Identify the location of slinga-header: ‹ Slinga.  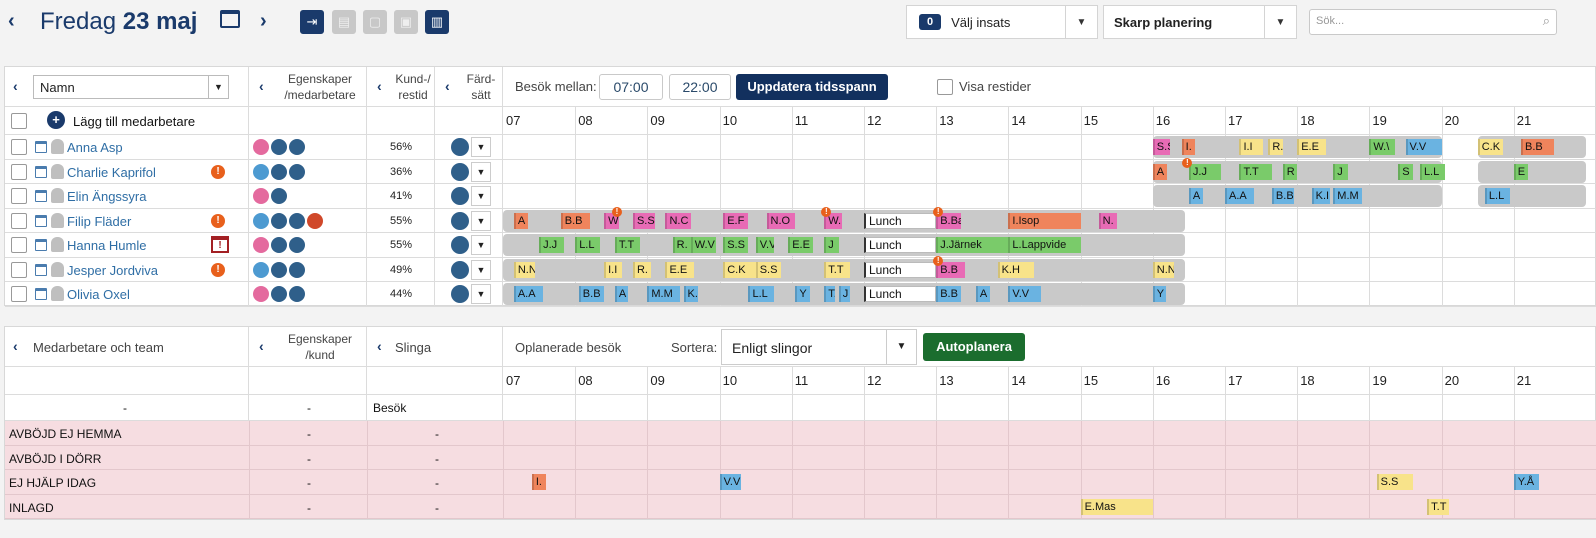
(435, 347).